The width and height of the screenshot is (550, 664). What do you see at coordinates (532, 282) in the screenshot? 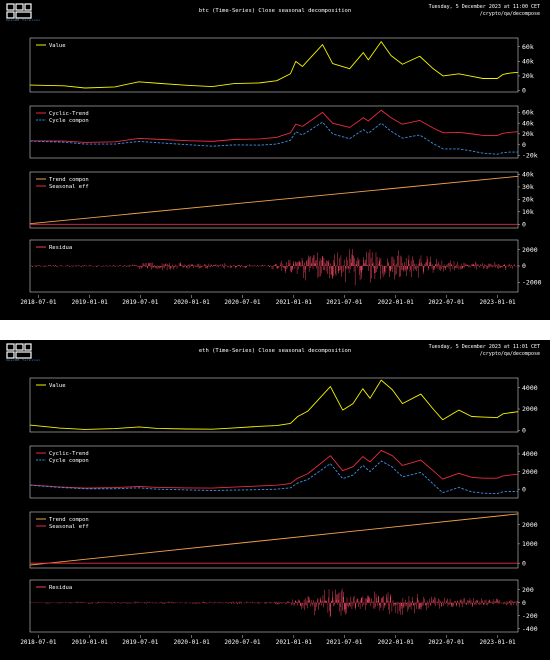
I see `y-tick-label: -2000` at bounding box center [532, 282].